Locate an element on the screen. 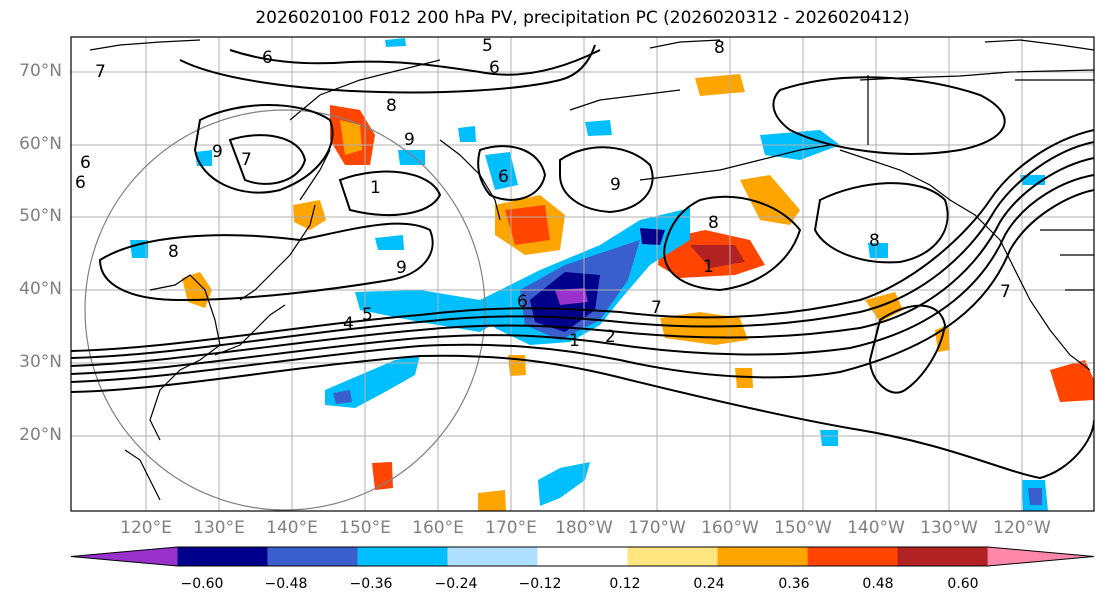 The height and width of the screenshot is (604, 1105). lon-label: 140°E is located at coordinates (292, 528).